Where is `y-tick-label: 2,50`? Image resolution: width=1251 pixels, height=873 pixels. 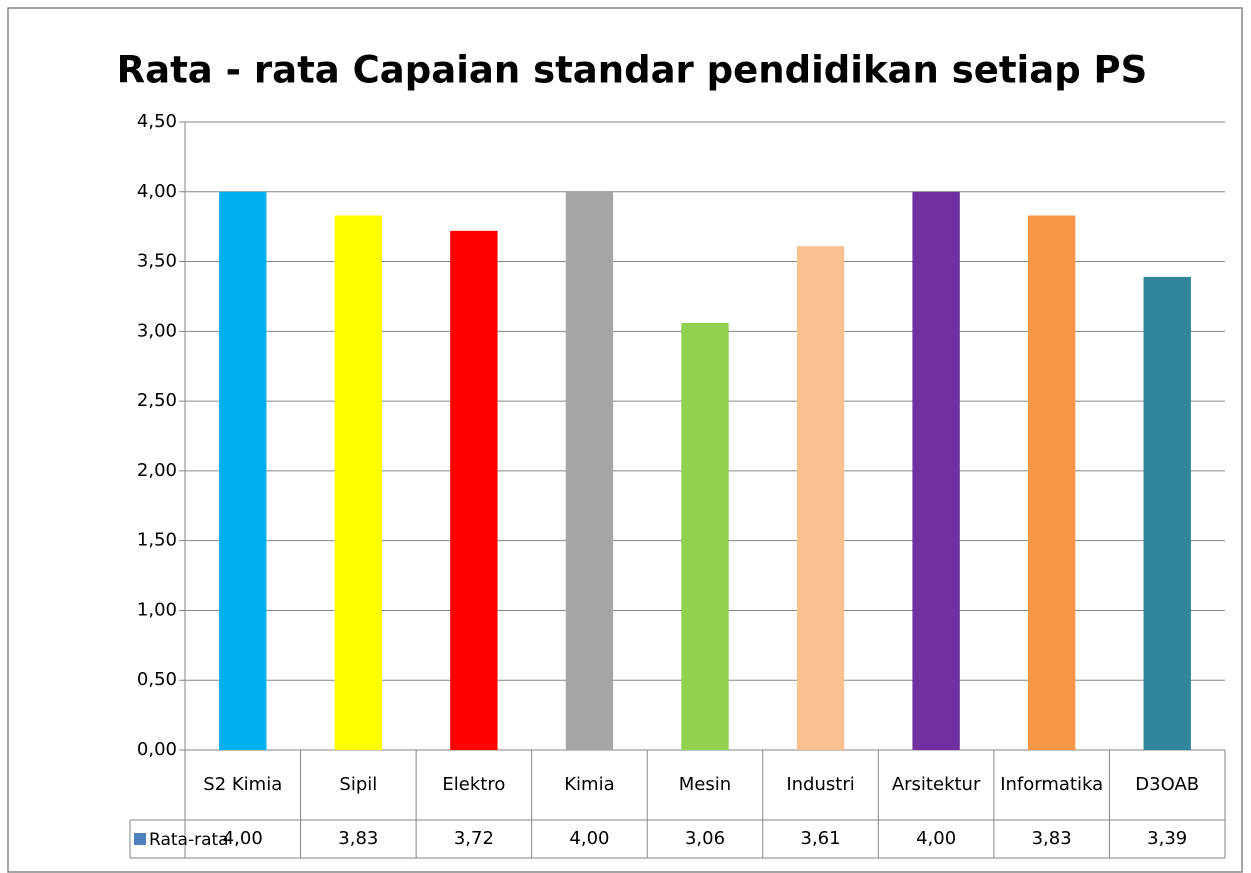
y-tick-label: 2,50 is located at coordinates (157, 400).